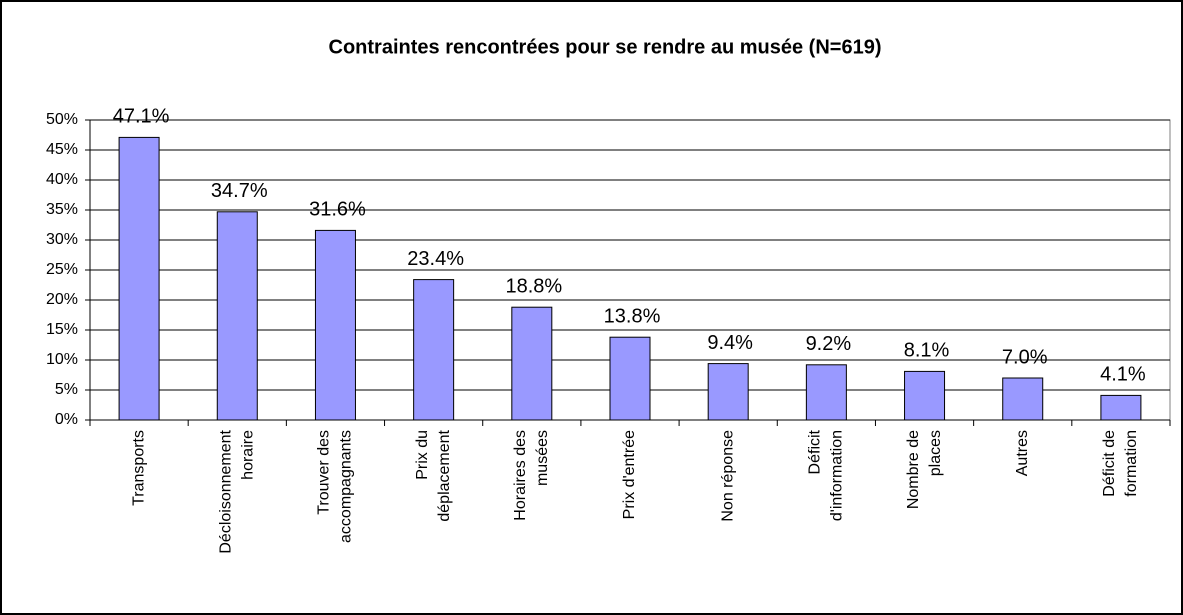 The height and width of the screenshot is (615, 1183). What do you see at coordinates (444, 475) in the screenshot?
I see `x-tick-label: déplacement` at bounding box center [444, 475].